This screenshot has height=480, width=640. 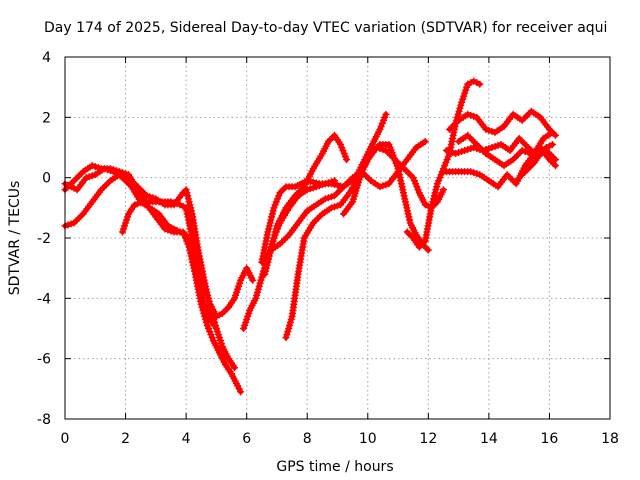 I want to click on y-tick-label: 2, so click(x=46, y=118).